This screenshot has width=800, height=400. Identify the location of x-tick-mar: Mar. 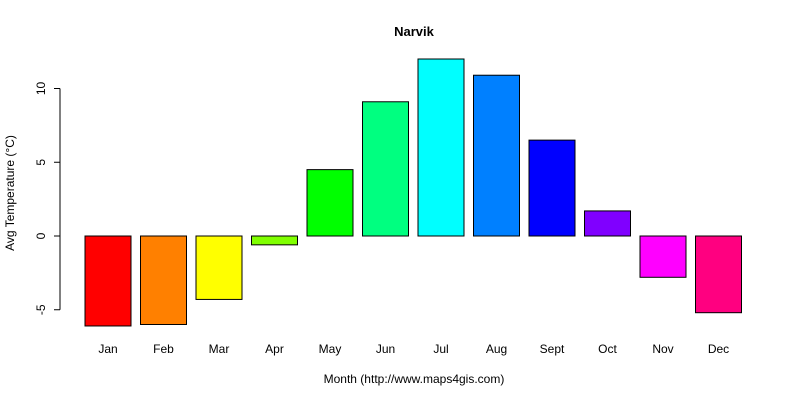
(219, 349).